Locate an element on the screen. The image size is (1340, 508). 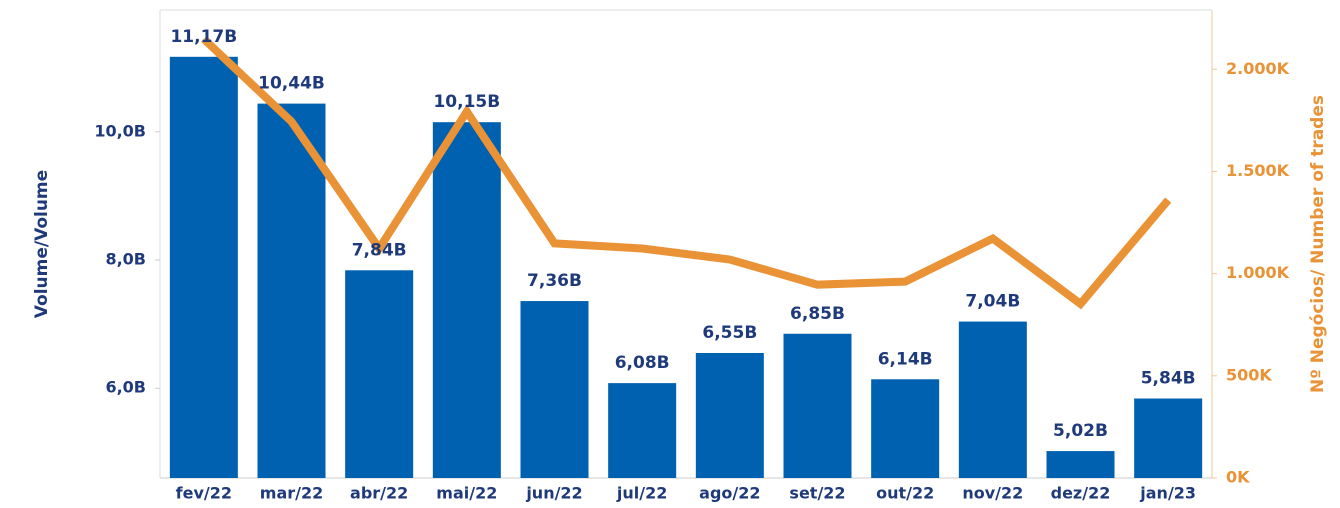
value-label: 5,84B is located at coordinates (1168, 379).